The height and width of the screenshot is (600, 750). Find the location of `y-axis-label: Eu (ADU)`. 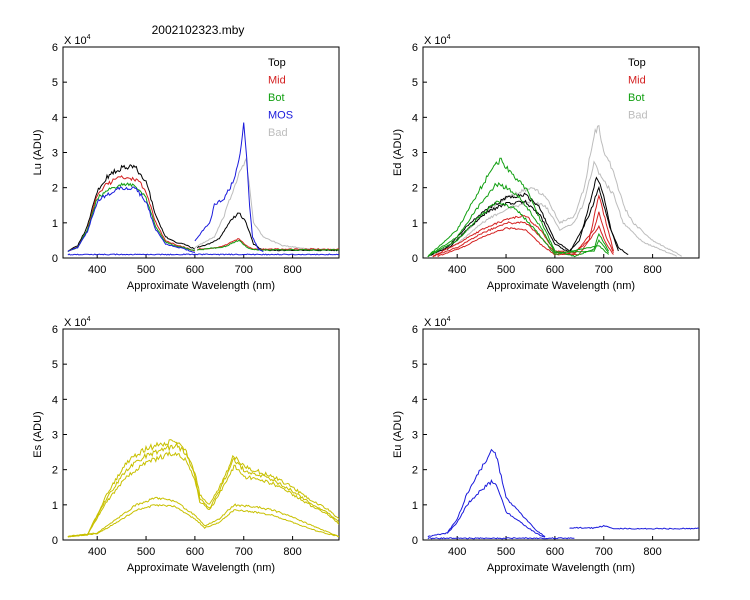

y-axis-label: Eu (ADU) is located at coordinates (398, 434).